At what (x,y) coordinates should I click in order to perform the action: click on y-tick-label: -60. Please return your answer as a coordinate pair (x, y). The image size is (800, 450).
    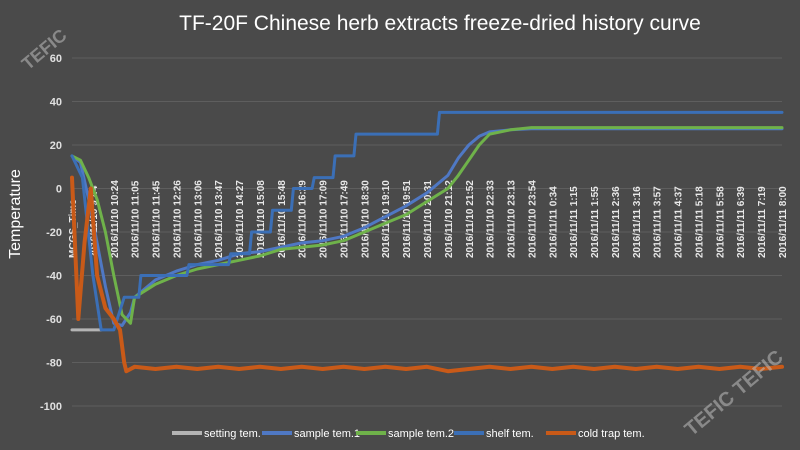
    Looking at the image, I should click on (54, 320).